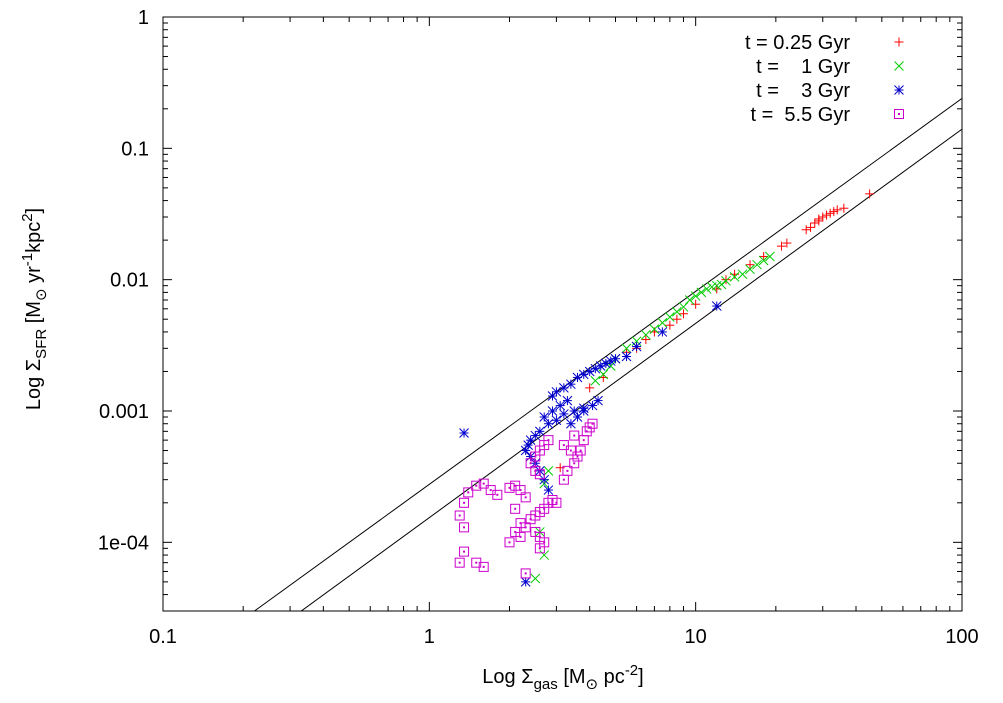 The width and height of the screenshot is (1003, 703). I want to click on legend-label: t = 0.25 Gyr, so click(797, 43).